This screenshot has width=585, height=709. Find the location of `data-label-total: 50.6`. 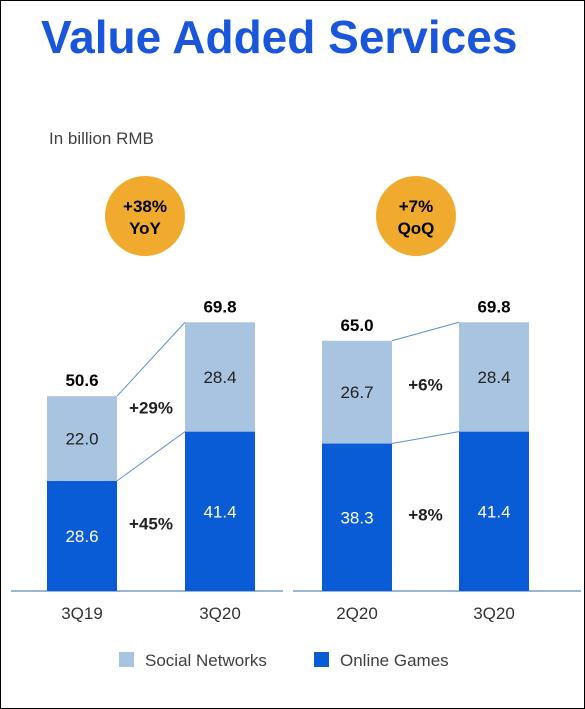

data-label-total: 50.6 is located at coordinates (81, 380).